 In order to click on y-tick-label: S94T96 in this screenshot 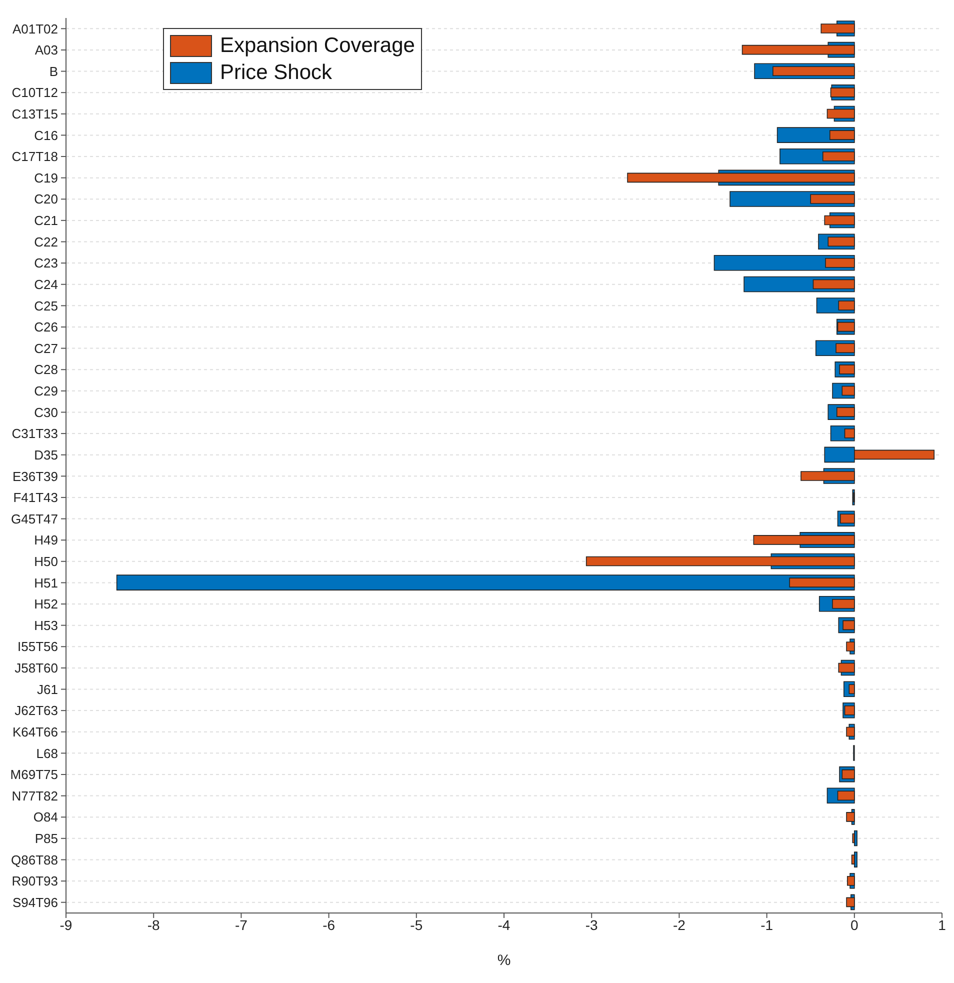, I will do `click(35, 902)`.